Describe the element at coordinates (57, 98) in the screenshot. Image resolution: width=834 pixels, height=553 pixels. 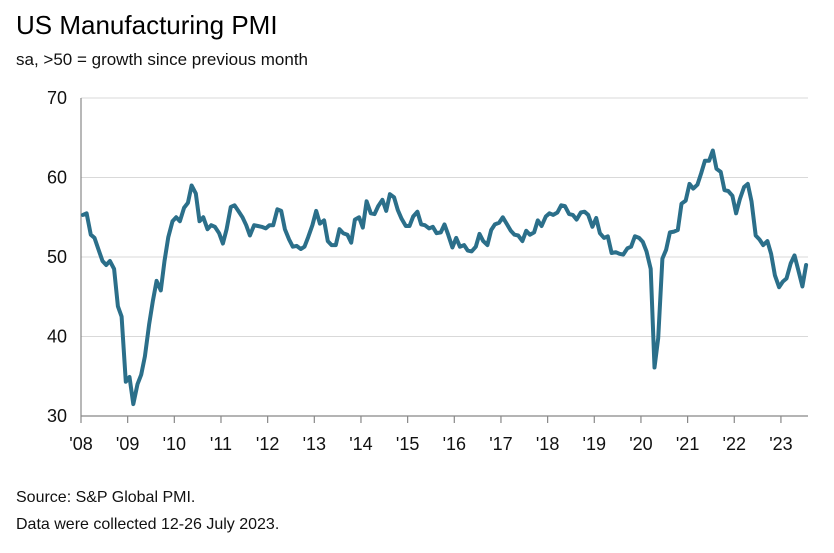
I see `y-tick-label-70: 70` at that location.